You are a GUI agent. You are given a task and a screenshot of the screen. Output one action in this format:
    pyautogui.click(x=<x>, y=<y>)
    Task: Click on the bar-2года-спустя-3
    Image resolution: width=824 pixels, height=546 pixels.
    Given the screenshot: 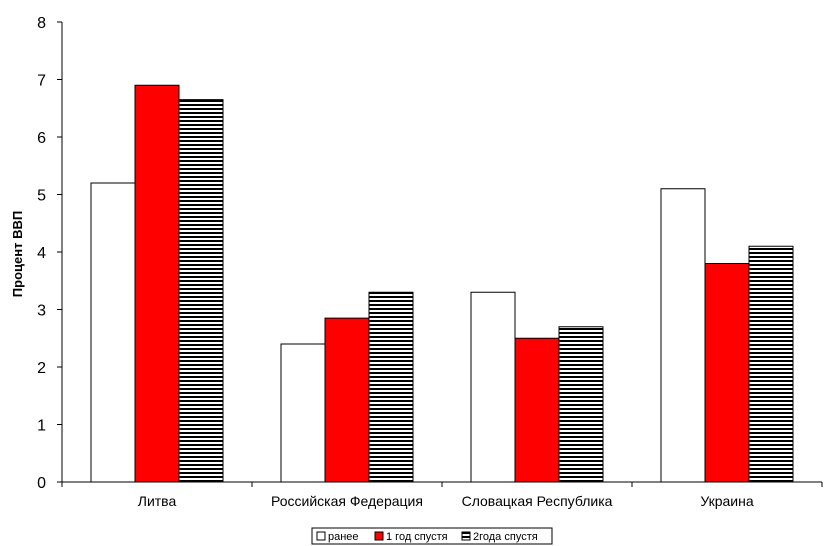 What is the action you would take?
    pyautogui.click(x=581, y=404)
    